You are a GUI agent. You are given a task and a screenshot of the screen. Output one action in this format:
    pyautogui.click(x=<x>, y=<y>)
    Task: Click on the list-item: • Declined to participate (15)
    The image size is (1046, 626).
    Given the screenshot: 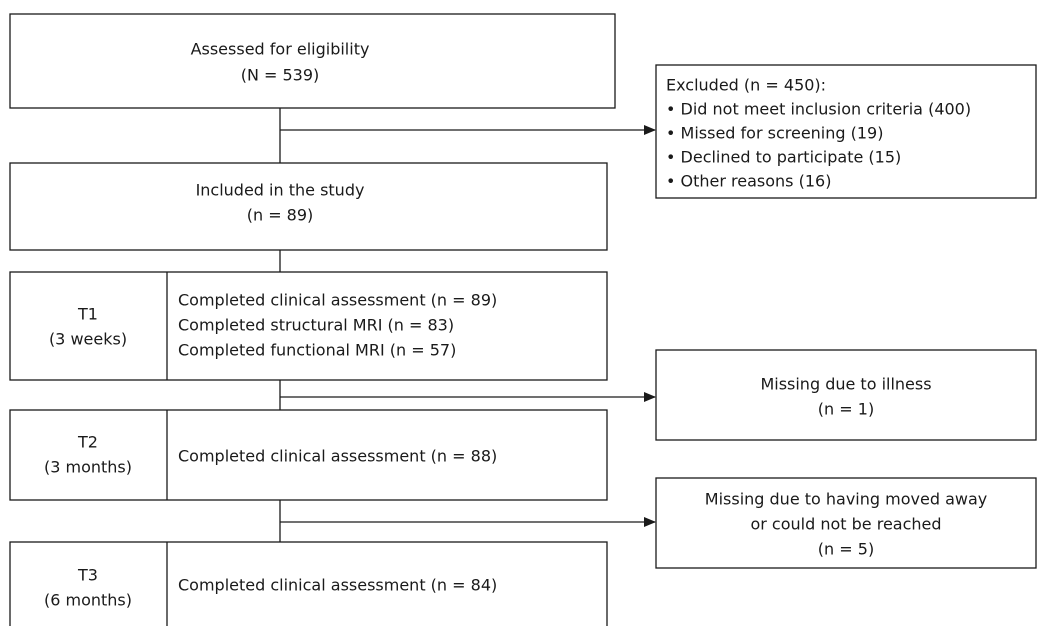 What is the action you would take?
    pyautogui.click(x=783, y=157)
    